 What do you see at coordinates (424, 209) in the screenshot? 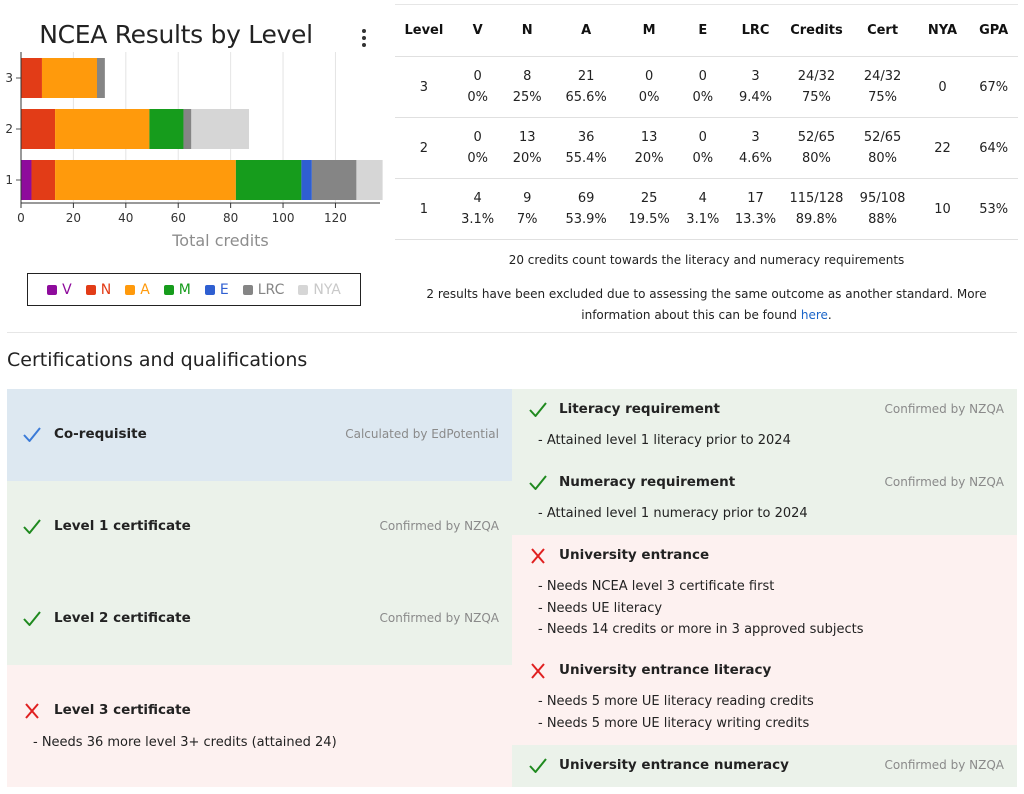
I see `cell-level: 1` at bounding box center [424, 209].